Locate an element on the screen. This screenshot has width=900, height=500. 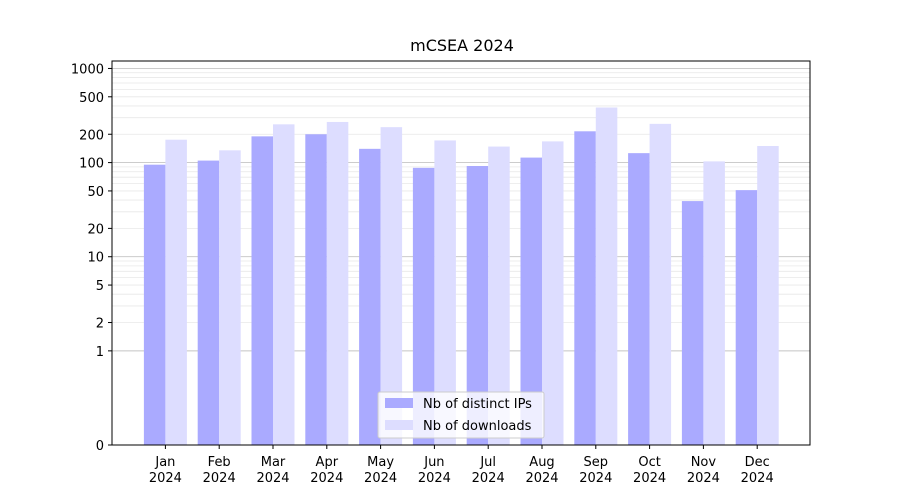
y-tick-label: 10 is located at coordinates (95, 258).